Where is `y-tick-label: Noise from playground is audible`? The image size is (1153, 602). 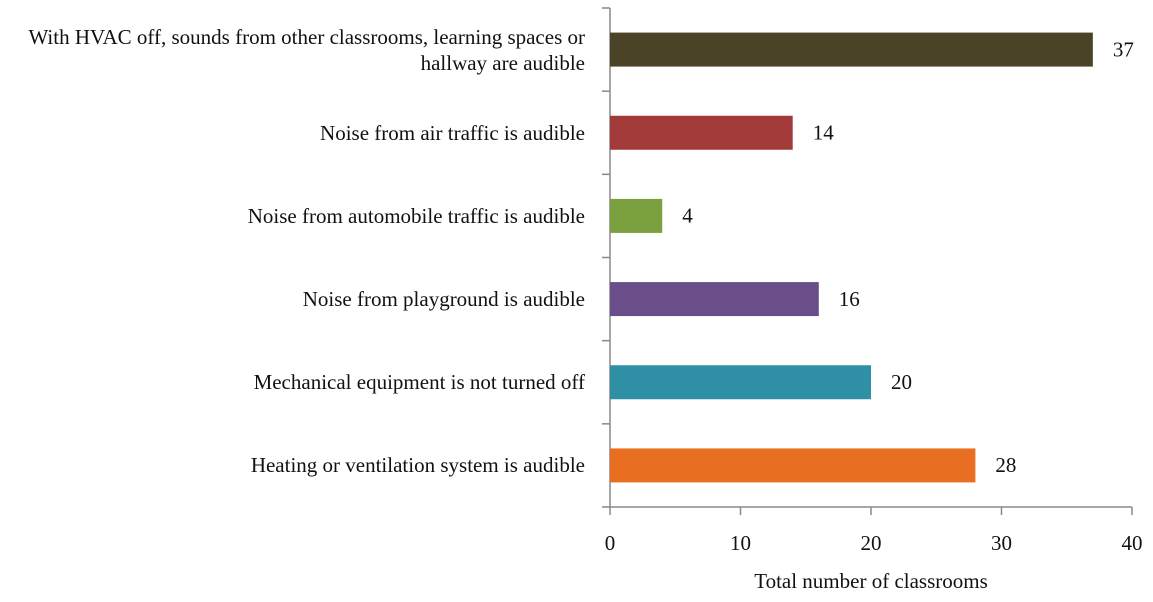 y-tick-label: Noise from playground is audible is located at coordinates (443, 299).